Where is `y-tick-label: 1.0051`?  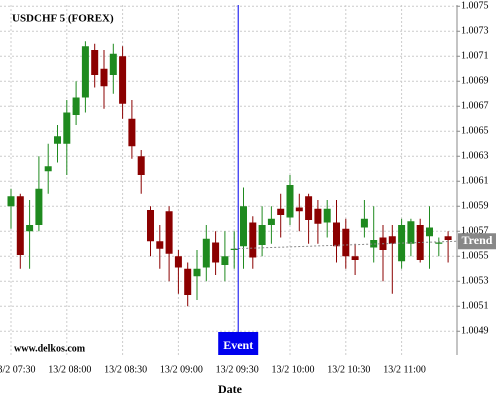 y-tick-label: 1.0051 is located at coordinates (475, 306).